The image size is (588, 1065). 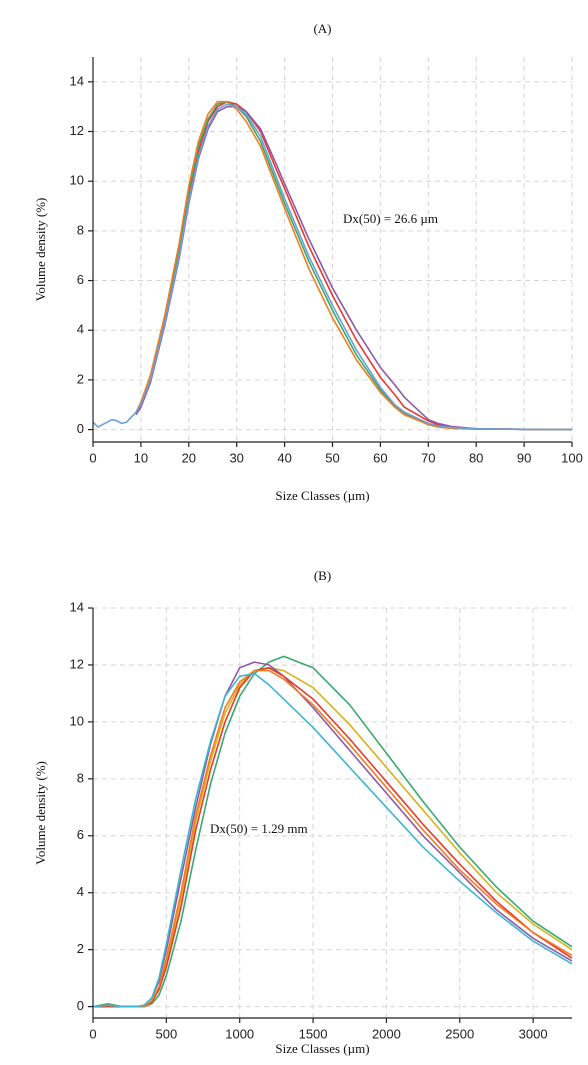 What do you see at coordinates (380, 457) in the screenshot?
I see `x-tick-label: 60` at bounding box center [380, 457].